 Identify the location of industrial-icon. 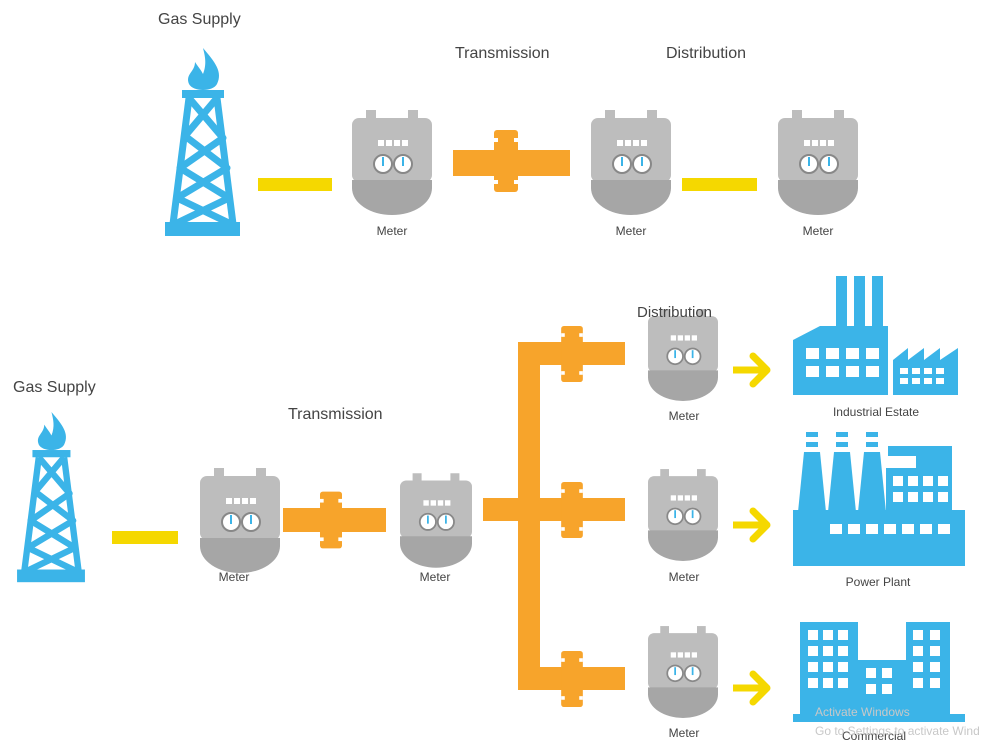
(875, 335).